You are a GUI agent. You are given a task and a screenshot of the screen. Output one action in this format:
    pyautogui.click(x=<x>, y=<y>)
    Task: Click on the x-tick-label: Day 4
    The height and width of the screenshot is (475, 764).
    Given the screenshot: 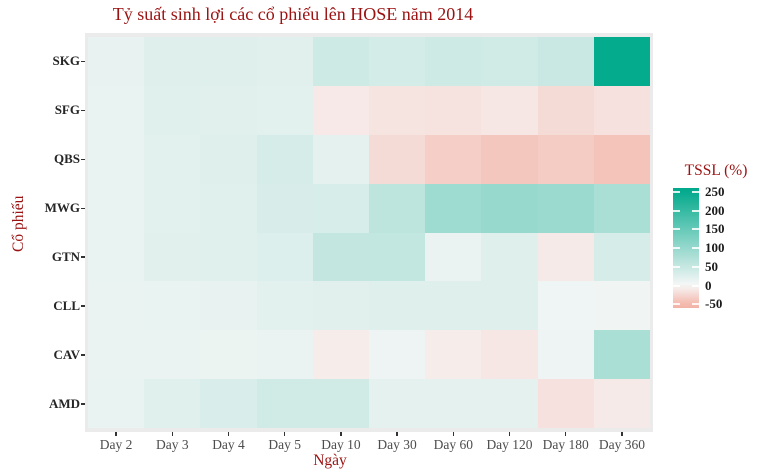 What is the action you would take?
    pyautogui.click(x=228, y=444)
    